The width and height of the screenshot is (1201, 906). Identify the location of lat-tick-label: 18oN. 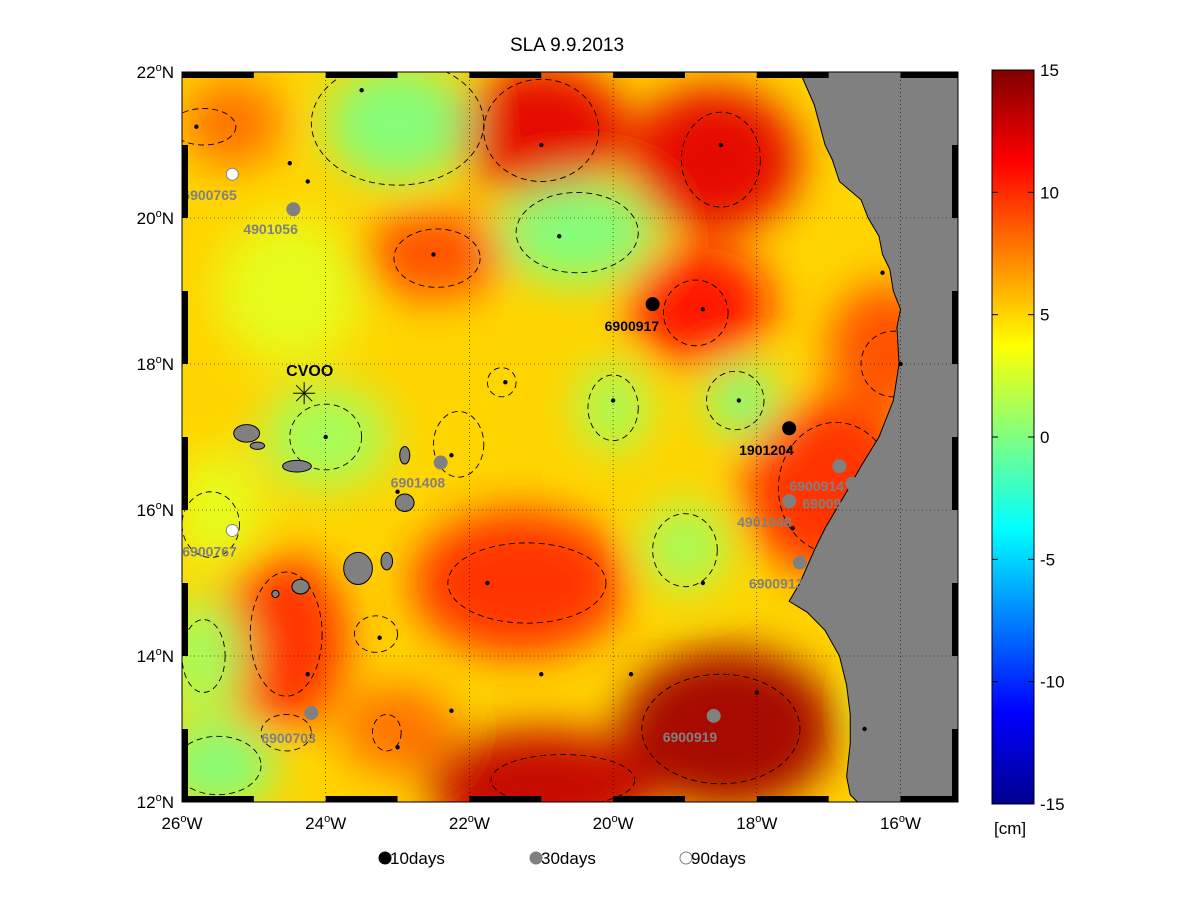
(155, 364).